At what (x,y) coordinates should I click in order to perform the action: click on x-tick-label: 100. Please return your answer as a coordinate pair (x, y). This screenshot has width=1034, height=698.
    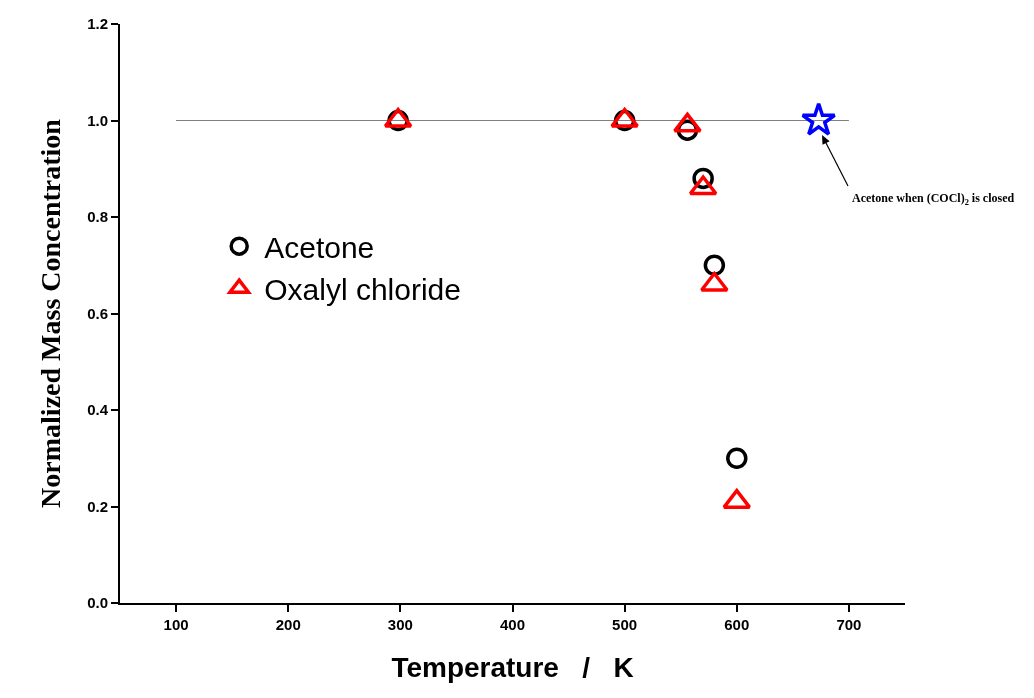
    Looking at the image, I should click on (176, 624).